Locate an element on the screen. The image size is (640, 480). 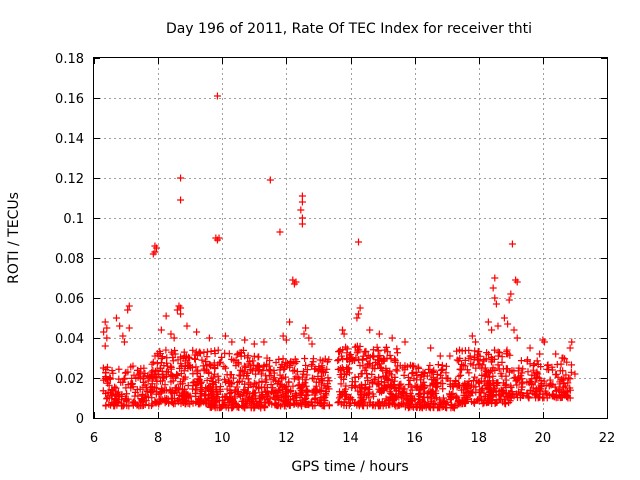
x-tick-label: 12 is located at coordinates (286, 438).